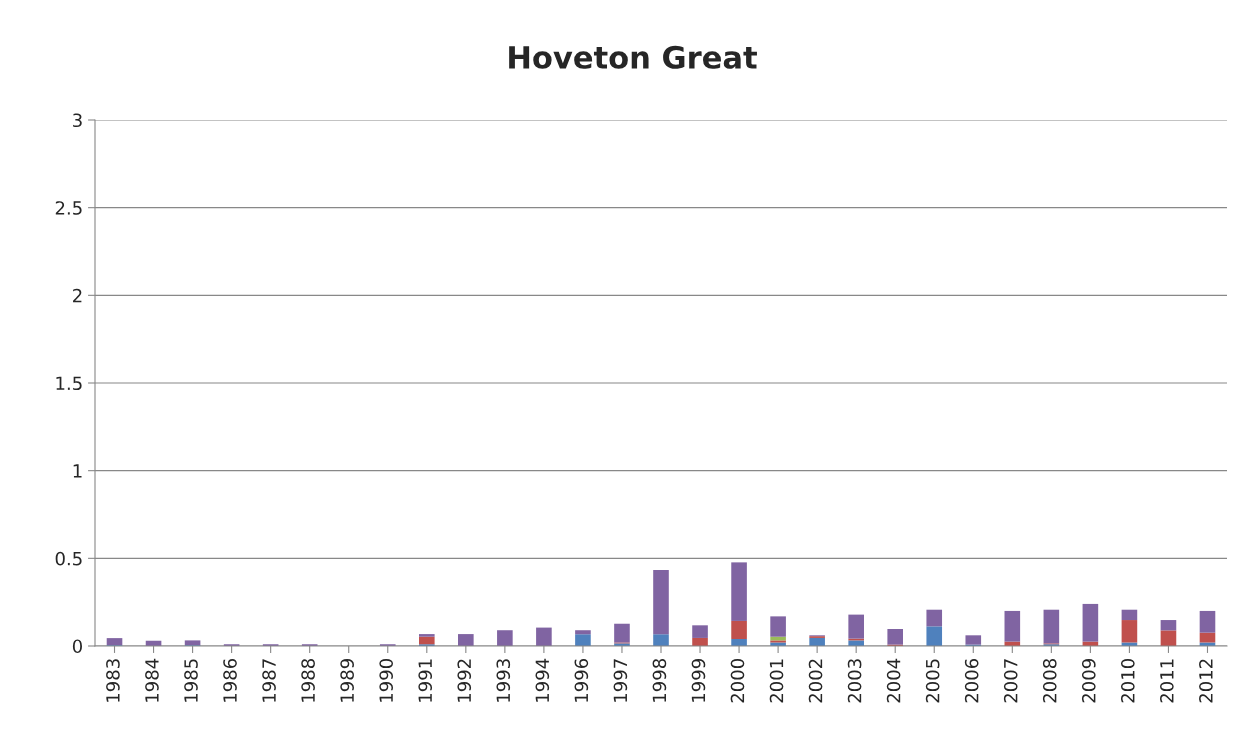 This screenshot has height=745, width=1259. What do you see at coordinates (503, 680) in the screenshot?
I see `x-tick-label: 1993` at bounding box center [503, 680].